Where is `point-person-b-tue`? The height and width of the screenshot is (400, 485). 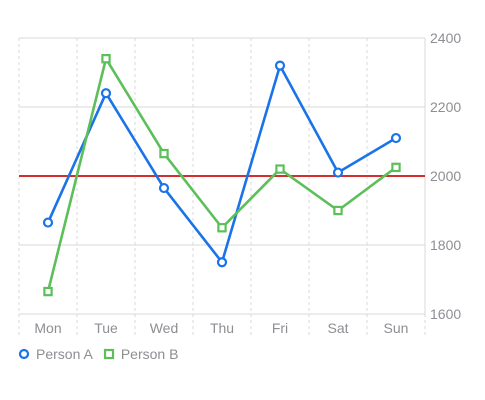 point-person-b-tue is located at coordinates (106, 58).